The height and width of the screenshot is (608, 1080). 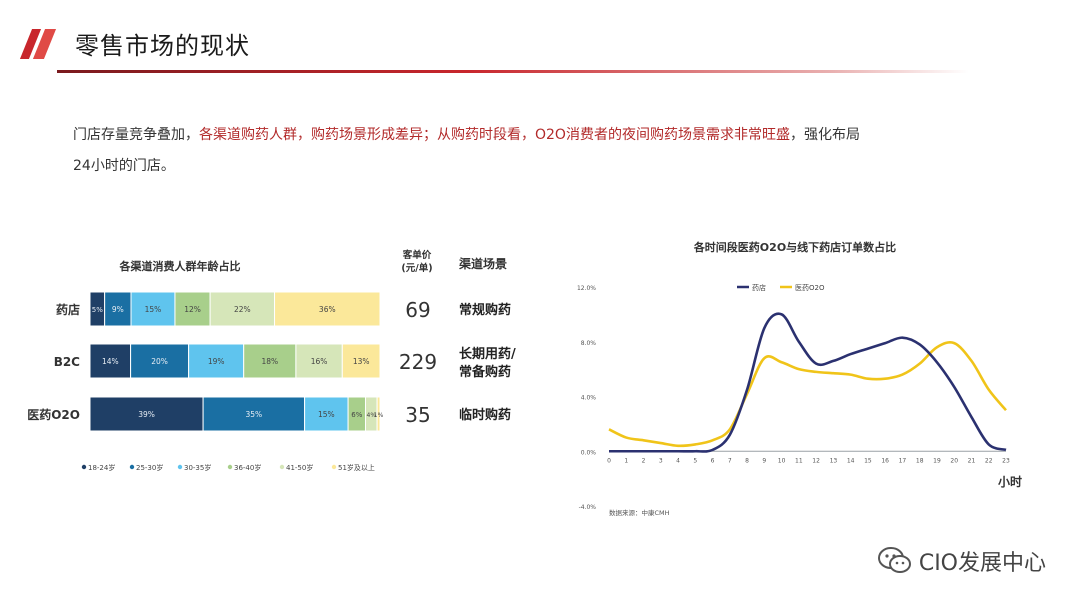 What do you see at coordinates (485, 372) in the screenshot?
I see `scene-label-1-line-2: 常备购药` at bounding box center [485, 372].